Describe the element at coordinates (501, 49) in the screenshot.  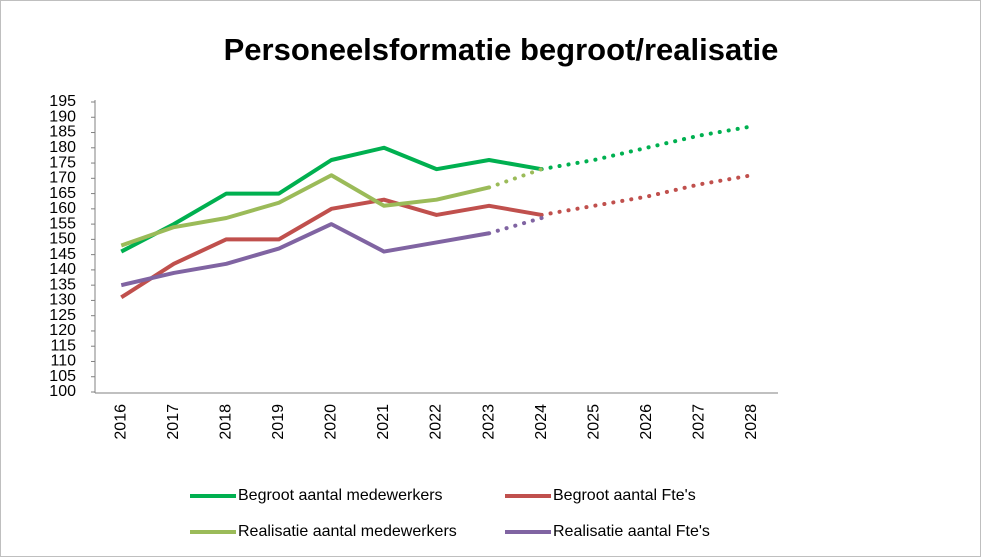
I see `chart-title: Personeelsformatie begroot/realisatie` at that location.